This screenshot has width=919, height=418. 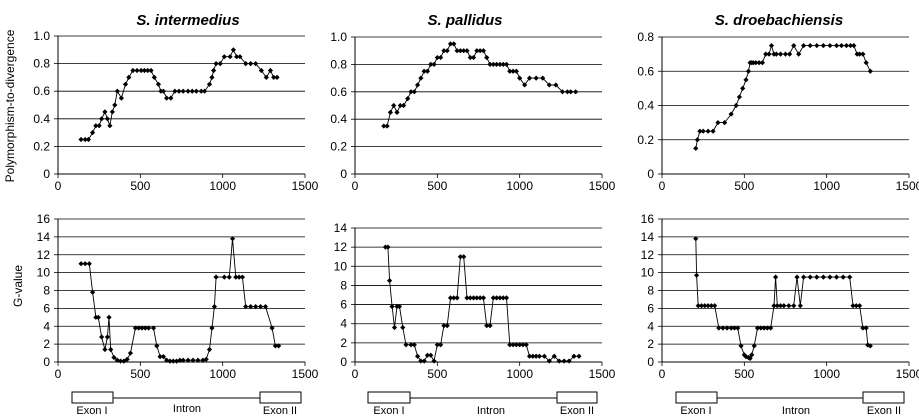 What do you see at coordinates (783, 96) in the screenshot?
I see `series-line` at bounding box center [783, 96].